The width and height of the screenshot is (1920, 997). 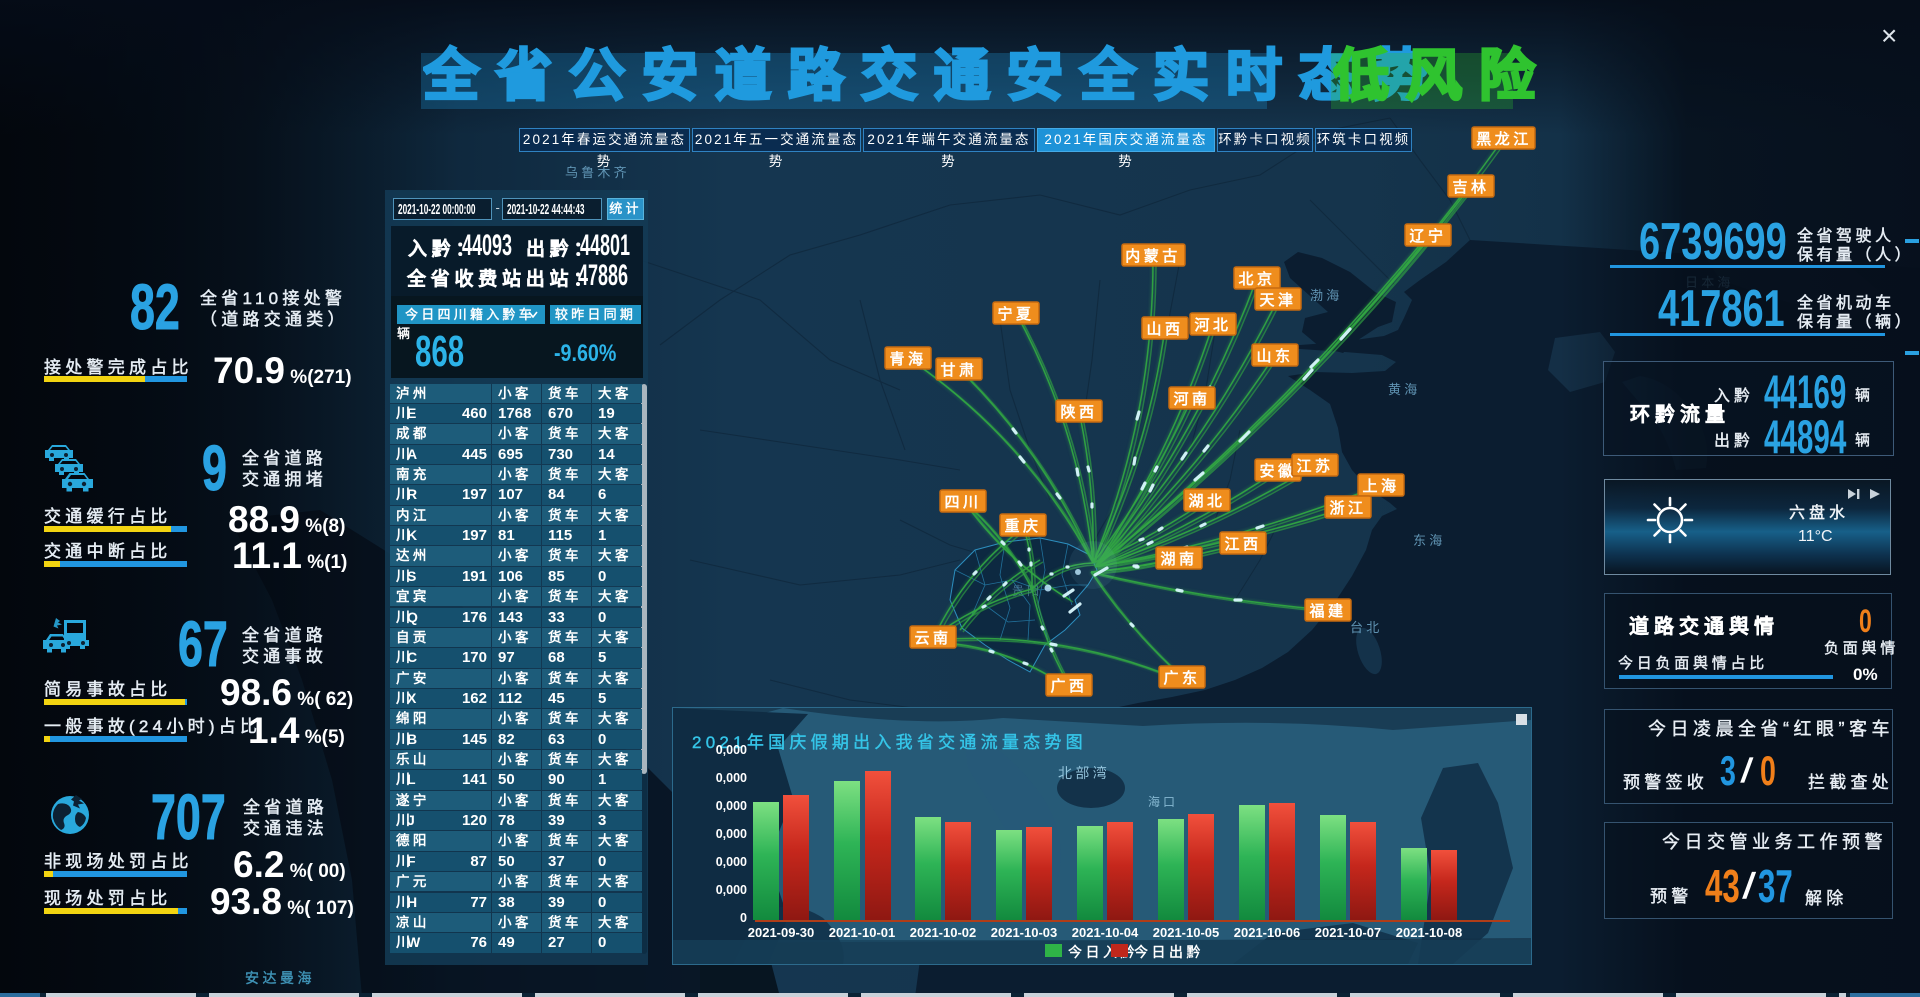 I want to click on svg-text: 北京, so click(x=1256, y=279).